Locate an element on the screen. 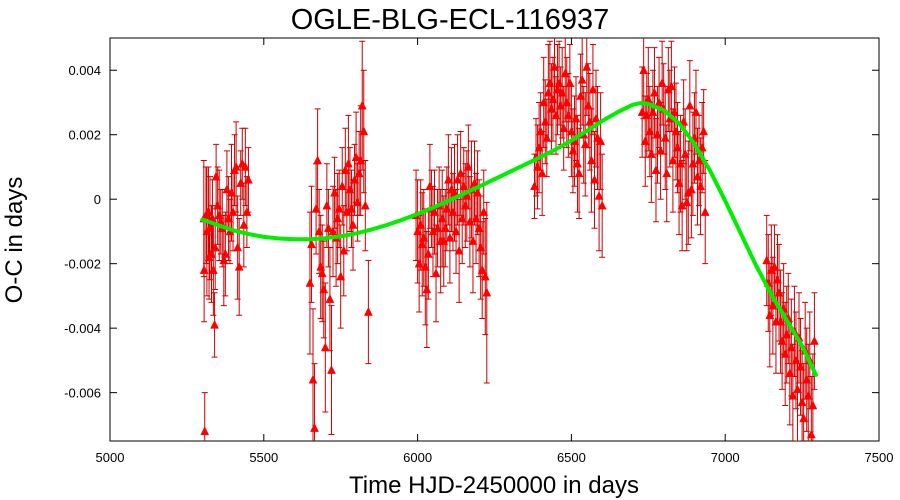 Image resolution: width=900 pixels, height=500 pixels. y-tick-label: 0.004 is located at coordinates (84, 70).